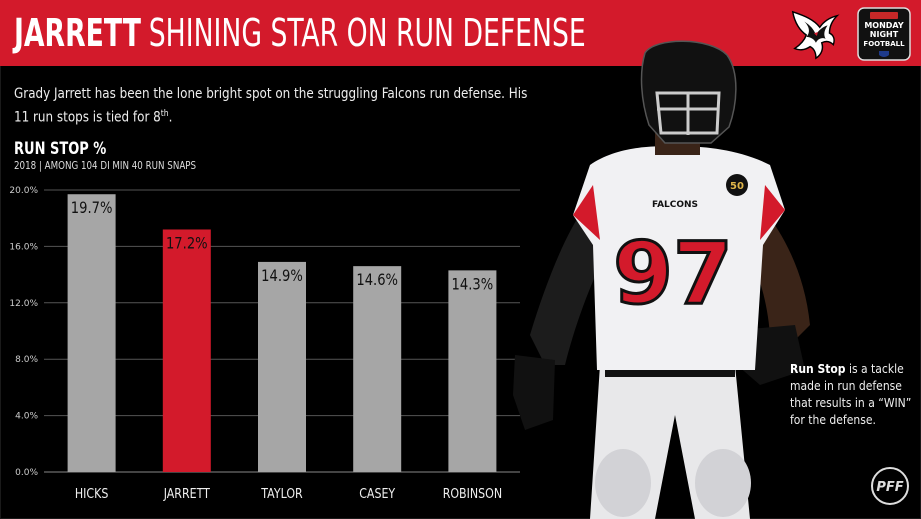 This screenshot has width=921, height=519. Describe the element at coordinates (377, 493) in the screenshot. I see `x-category-label: CASEY` at that location.